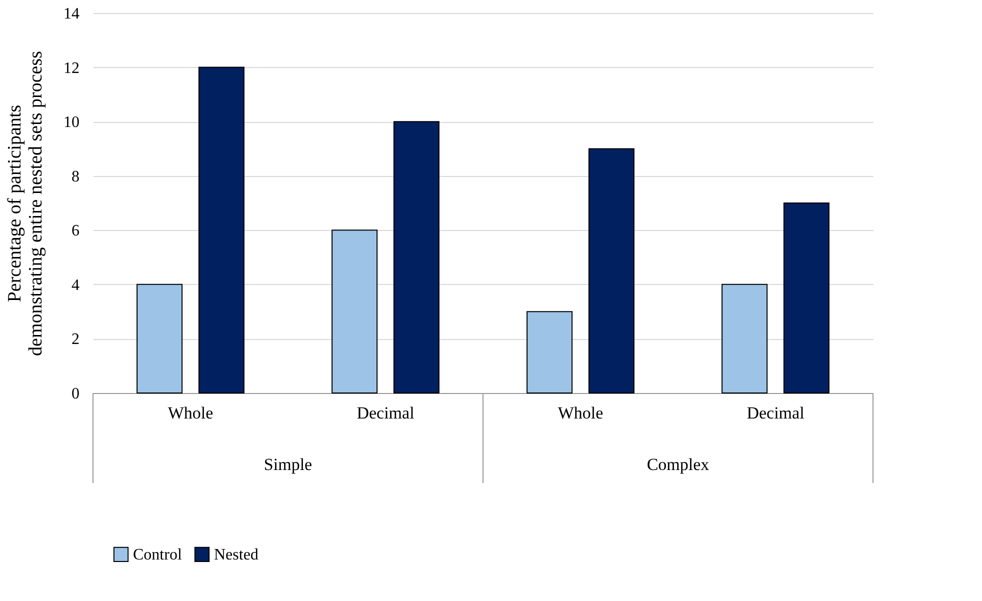 The image size is (982, 601). Describe the element at coordinates (72, 123) in the screenshot. I see `y-tick-label: 10` at that location.